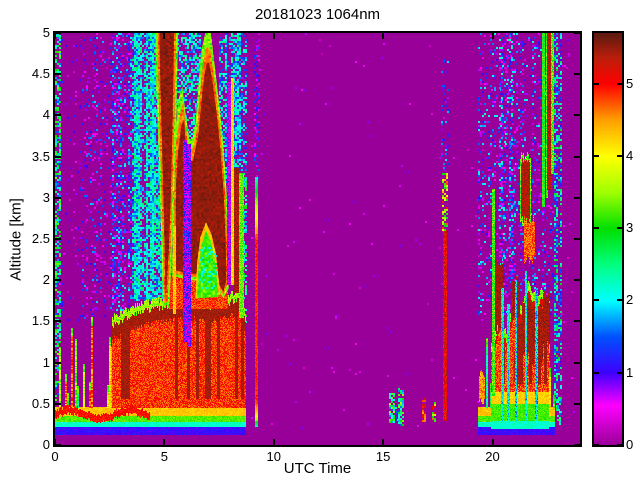 This screenshot has width=640, height=480. What do you see at coordinates (40, 74) in the screenshot?
I see `y-tick-label: 4.5` at bounding box center [40, 74].